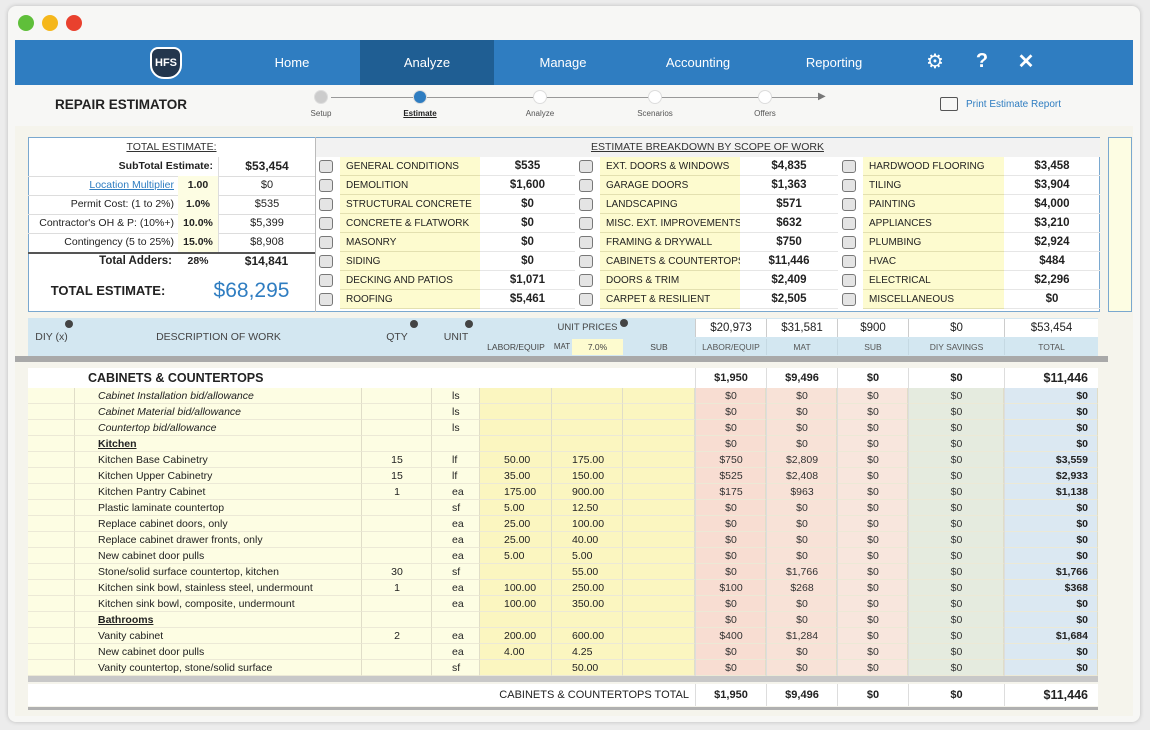 This screenshot has width=1150, height=730. I want to click on row-total: $1,684, so click(1051, 636).